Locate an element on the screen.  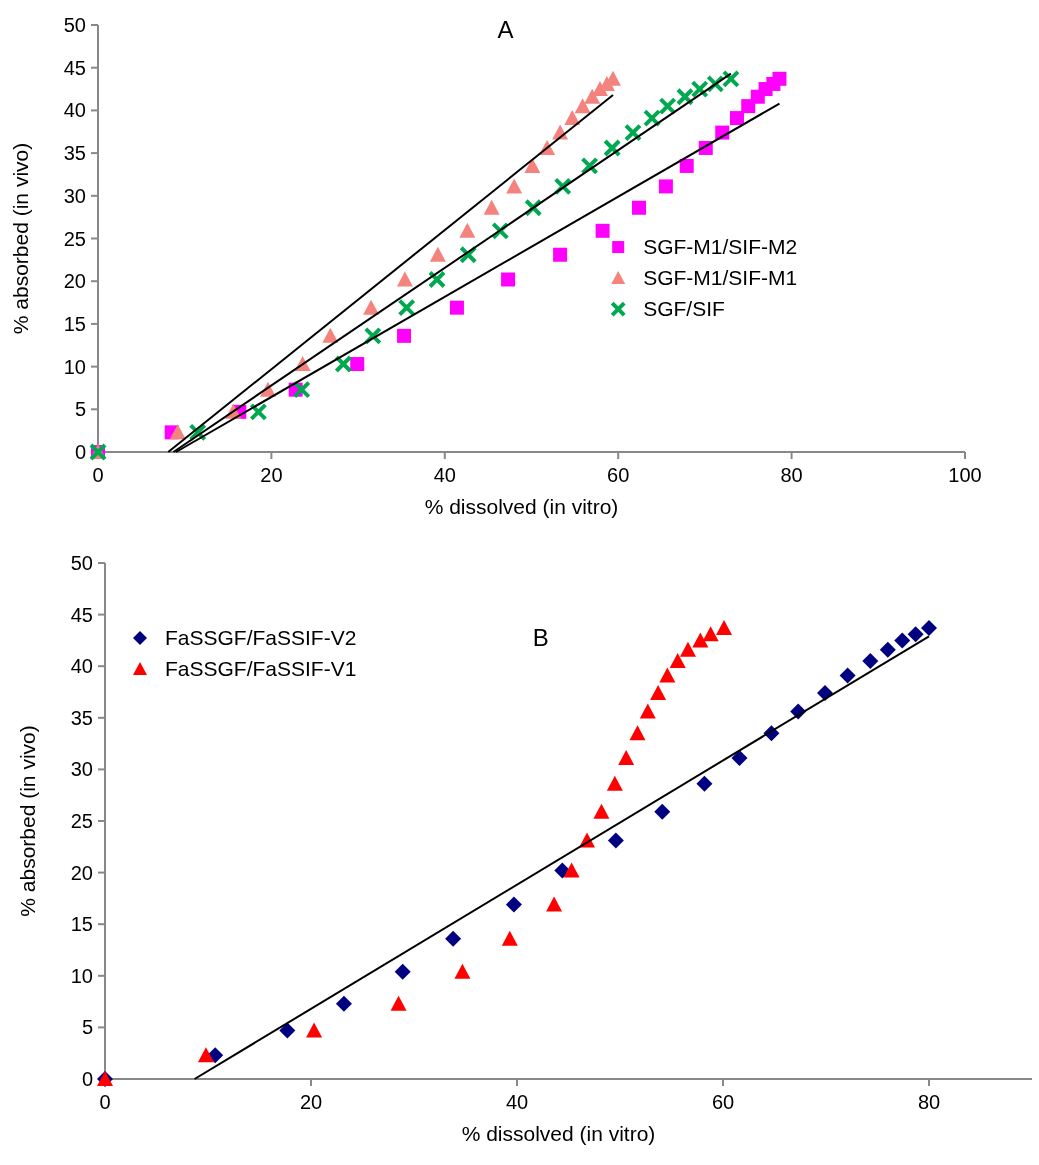
legend-label: SGF/SIF is located at coordinates (684, 309).